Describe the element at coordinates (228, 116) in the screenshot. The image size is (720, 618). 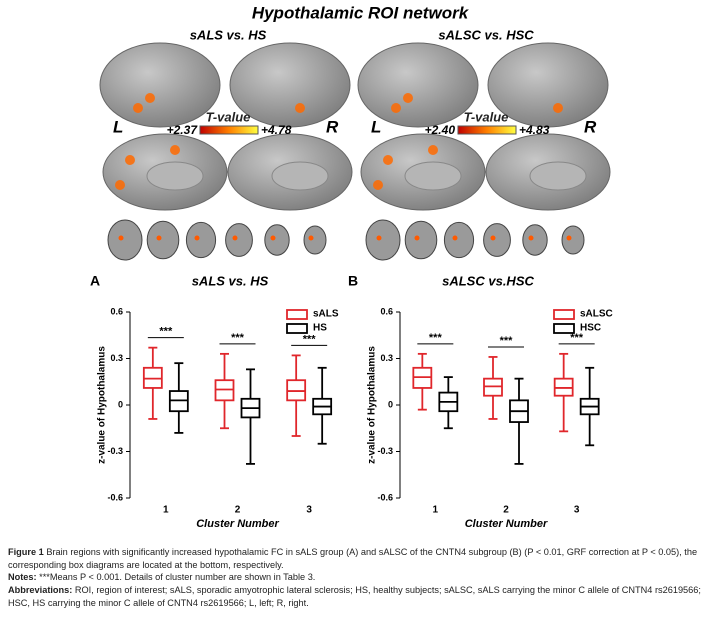
I see `colorbar-title: T-value` at that location.